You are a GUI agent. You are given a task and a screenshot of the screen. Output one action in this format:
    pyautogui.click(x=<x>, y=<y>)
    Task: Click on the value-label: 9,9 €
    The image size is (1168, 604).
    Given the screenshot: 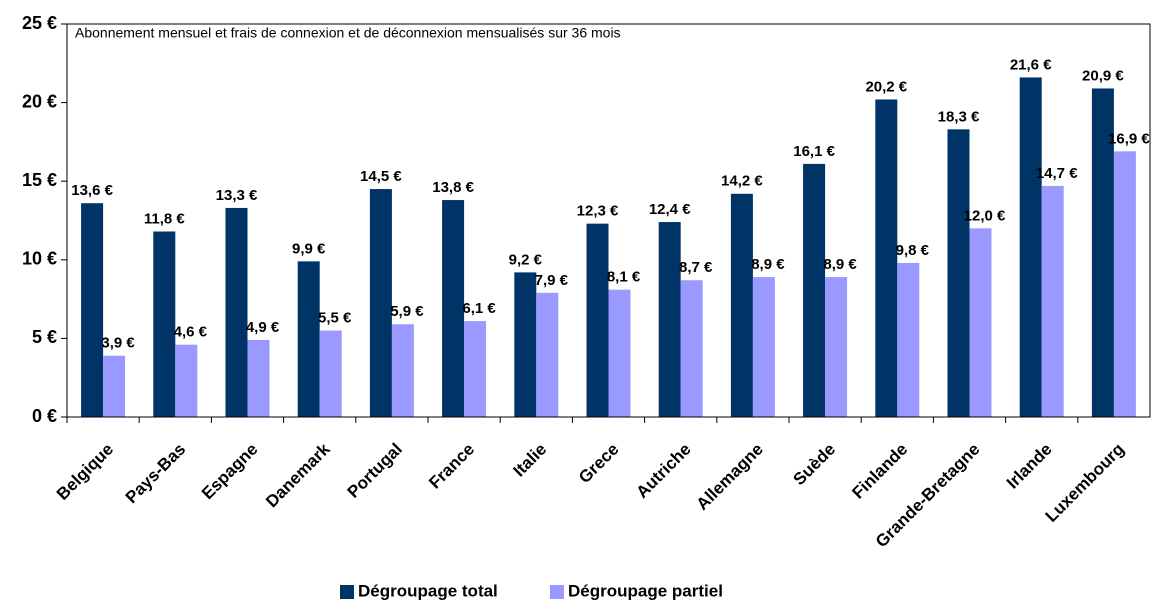 What is the action you would take?
    pyautogui.click(x=309, y=248)
    